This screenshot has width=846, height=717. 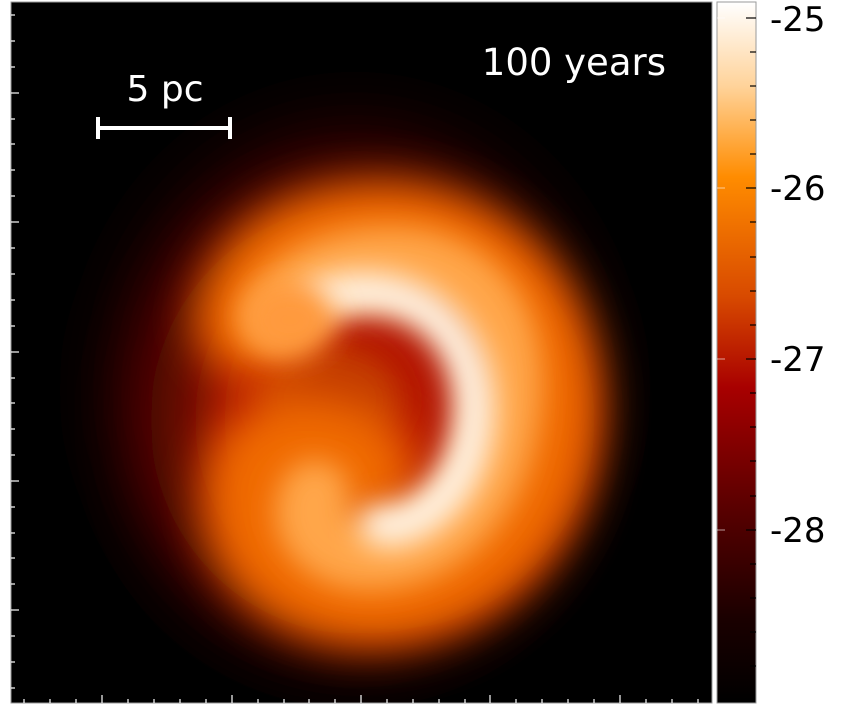 I want to click on colorbar, so click(x=736, y=352).